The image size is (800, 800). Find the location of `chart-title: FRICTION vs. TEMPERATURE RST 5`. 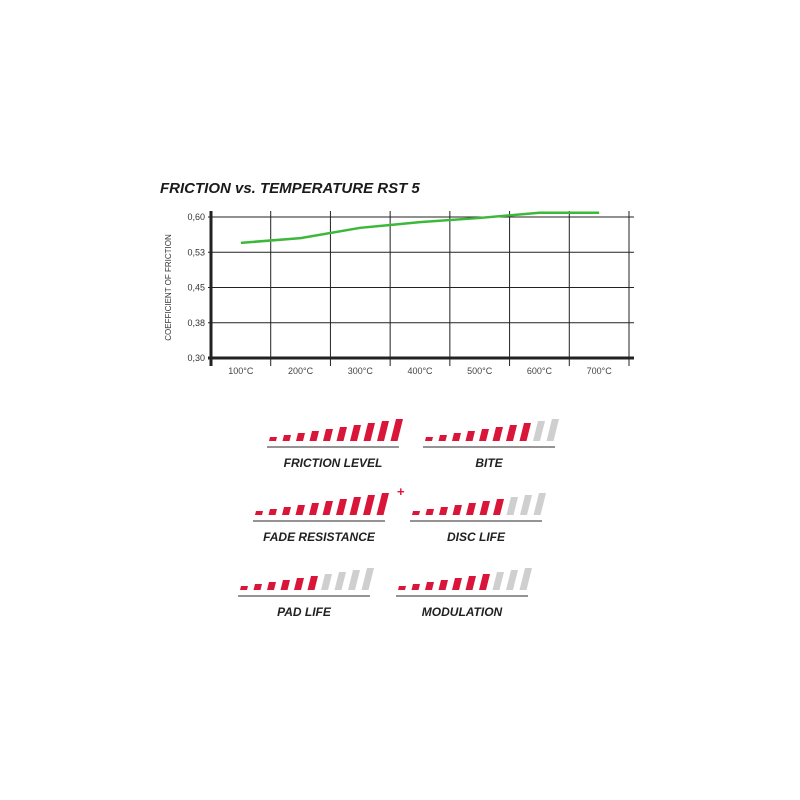

chart-title: FRICTION vs. TEMPERATURE RST 5 is located at coordinates (290, 188).